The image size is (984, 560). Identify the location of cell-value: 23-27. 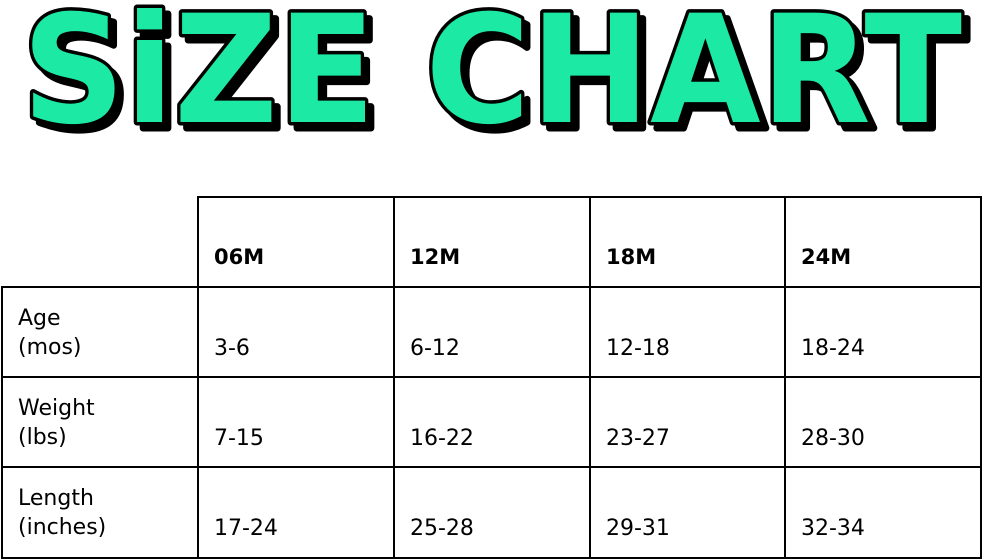
(638, 438).